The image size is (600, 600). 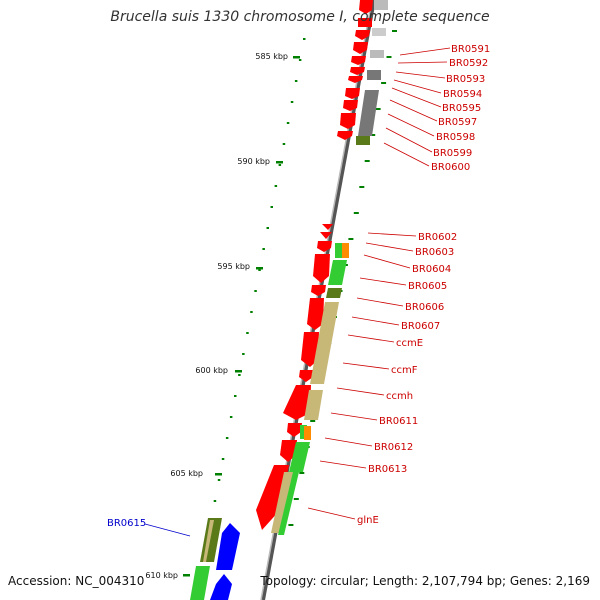 What do you see at coordinates (186, 473) in the screenshot?
I see `scale-label: 605 kbp` at bounding box center [186, 473].